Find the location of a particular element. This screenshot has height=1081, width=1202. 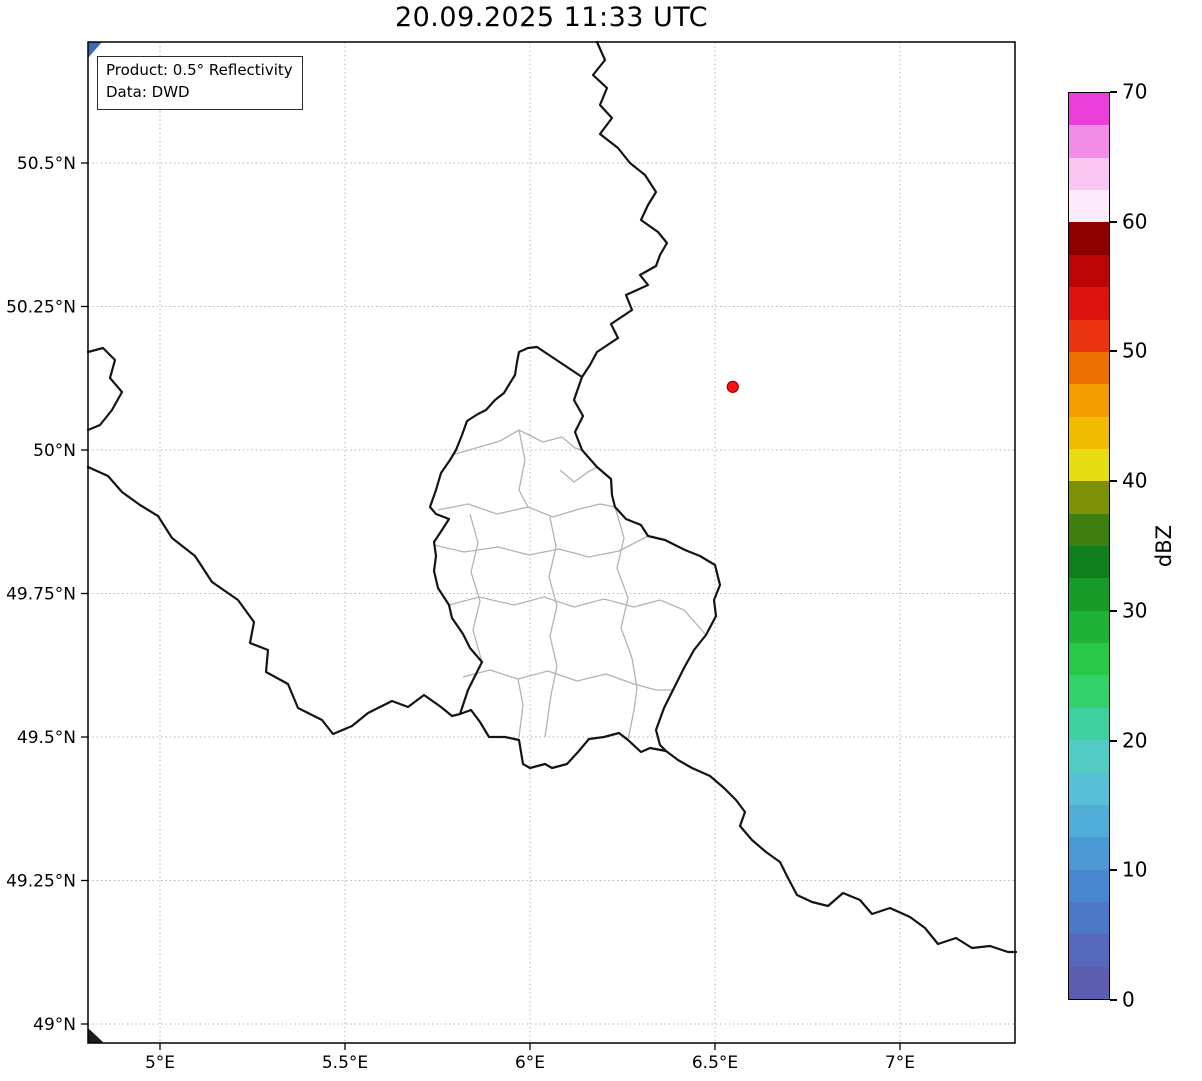

canton-boundaries-layer is located at coordinates (570, 585).